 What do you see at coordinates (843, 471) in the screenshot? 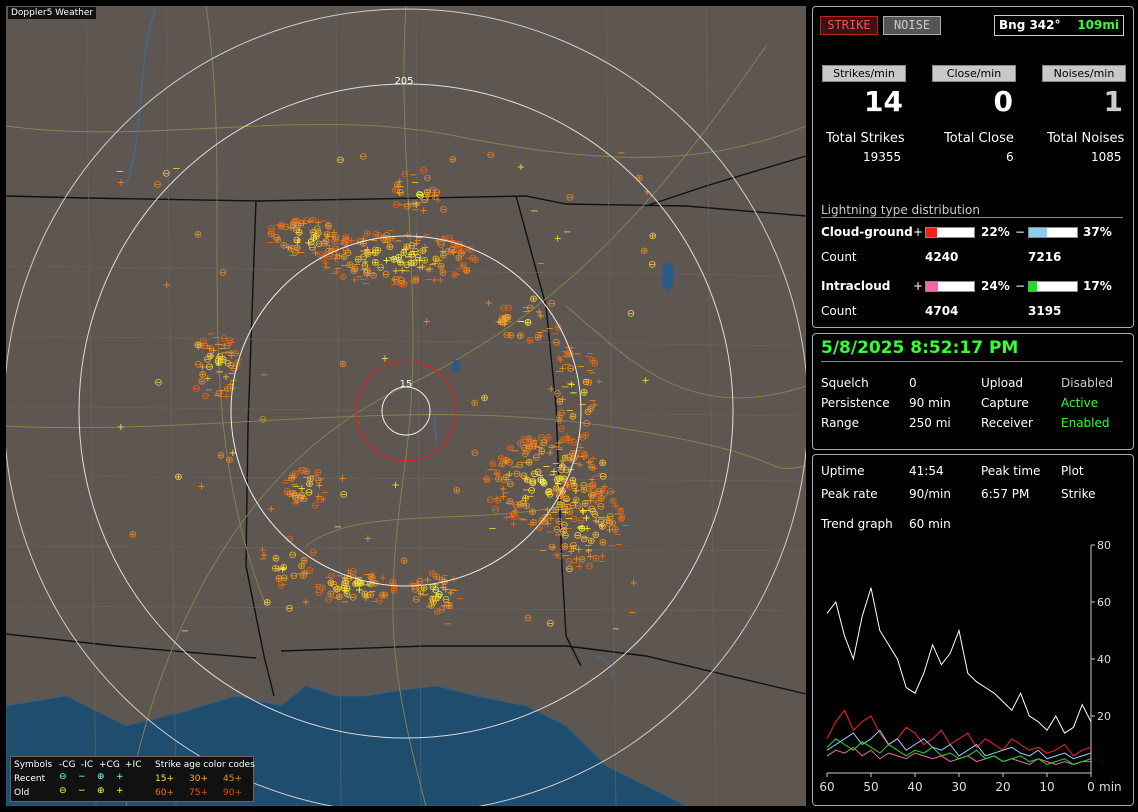
I see `uptime-label: Uptime` at bounding box center [843, 471].